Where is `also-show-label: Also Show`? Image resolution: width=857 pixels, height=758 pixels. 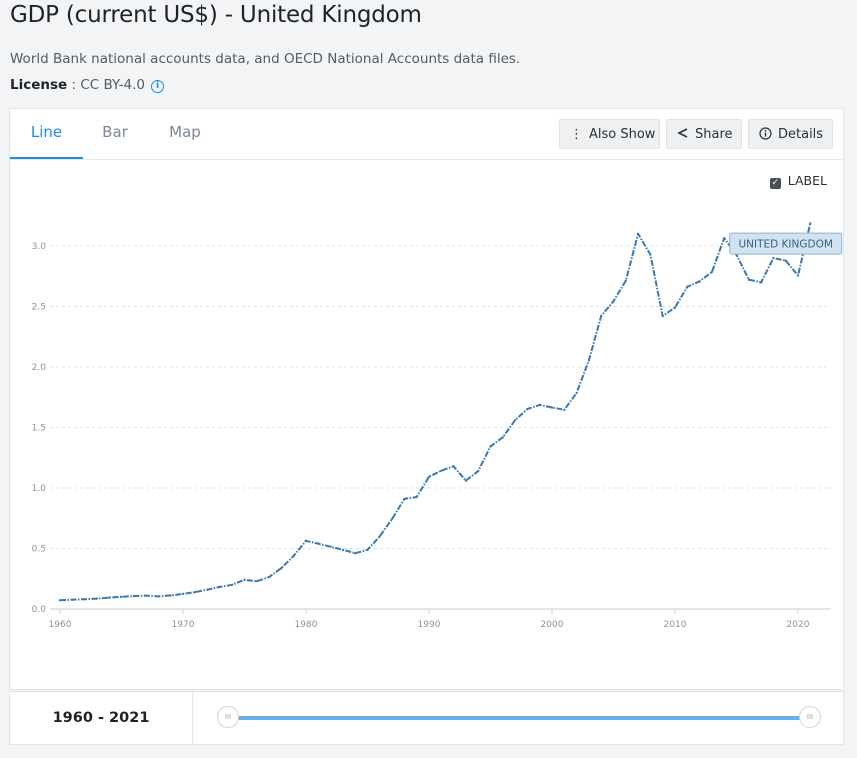
also-show-label: Also Show is located at coordinates (622, 134).